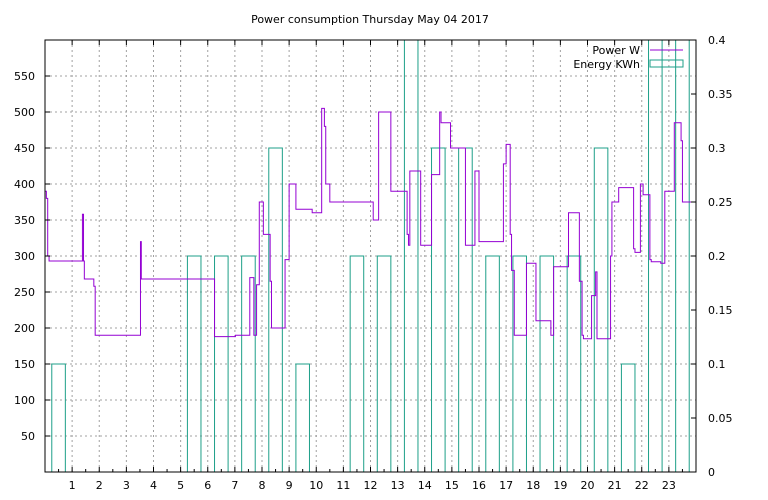 This screenshot has height=500, width=768. What do you see at coordinates (28, 436) in the screenshot?
I see `y-tick-label: 50` at bounding box center [28, 436].